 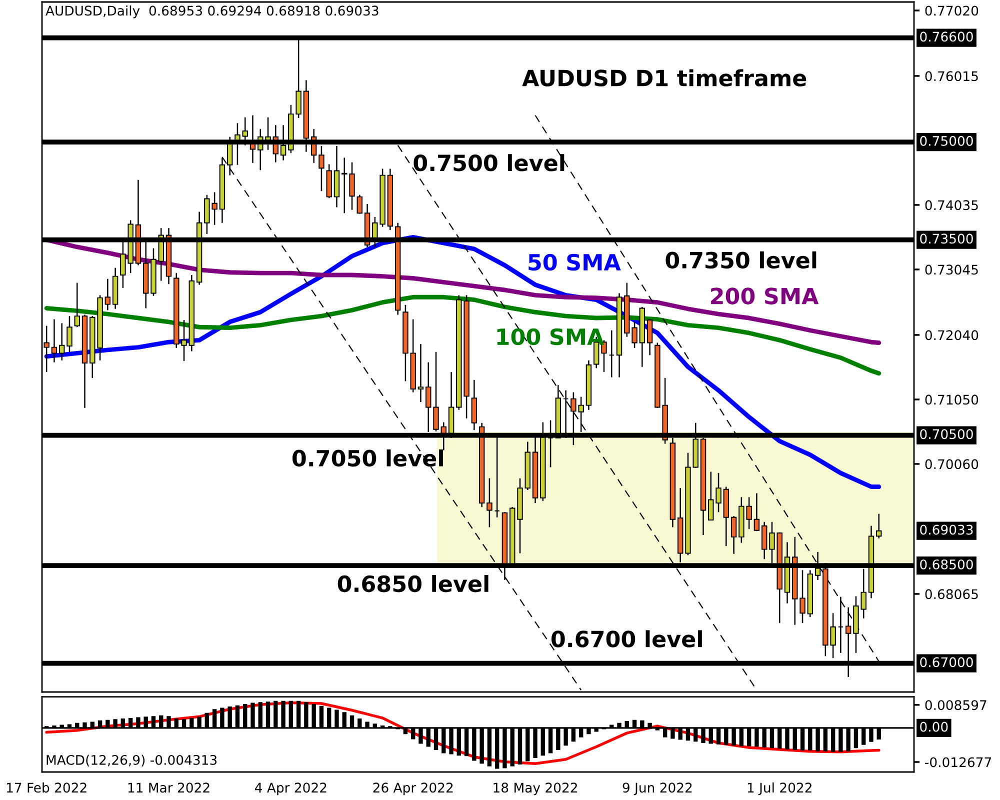 I want to click on x-tick-label: 17 Feb 2022, so click(x=46, y=787).